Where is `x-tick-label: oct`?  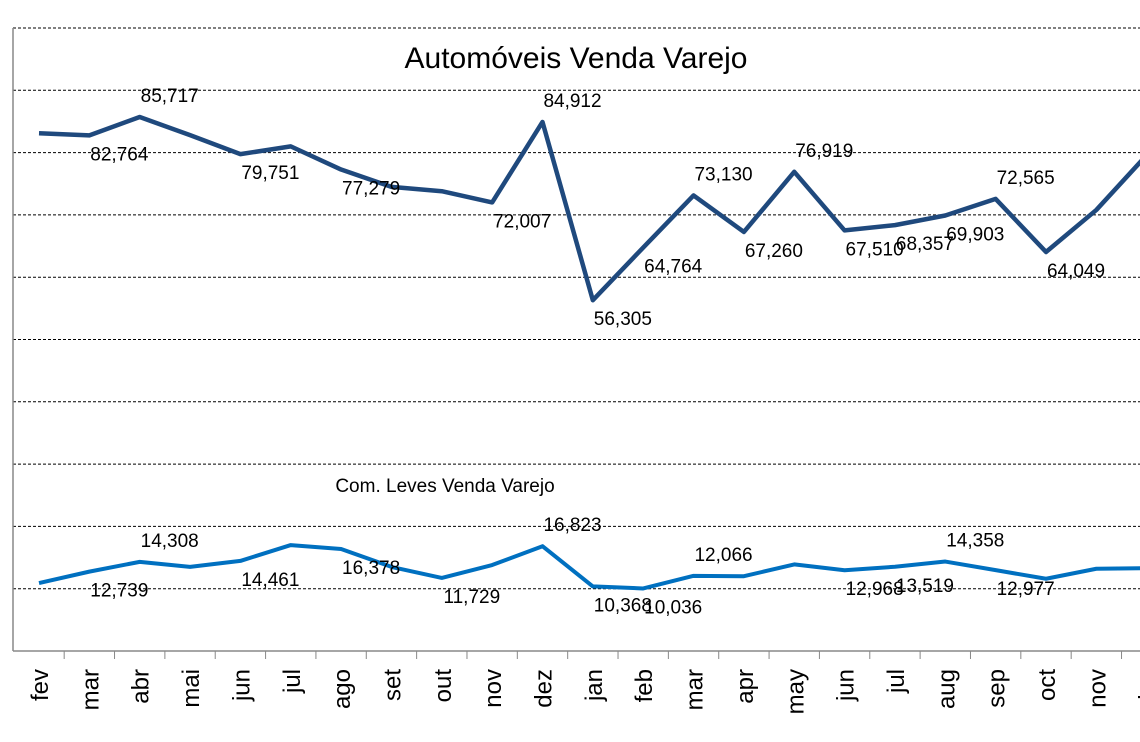
x-tick-label: oct is located at coordinates (1047, 685).